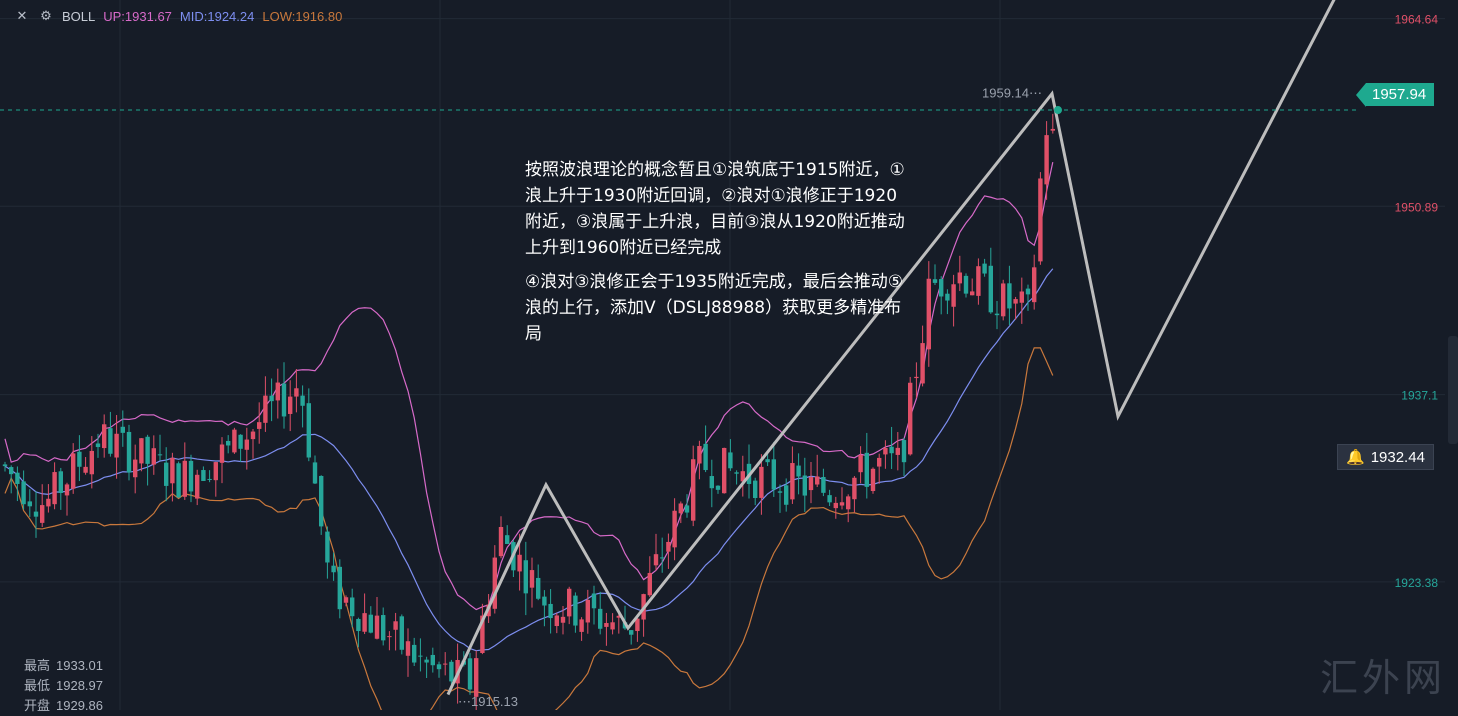 This screenshot has height=716, width=1458. Describe the element at coordinates (1417, 207) in the screenshot. I see `y-axis-tick-label: 1950.89` at that location.